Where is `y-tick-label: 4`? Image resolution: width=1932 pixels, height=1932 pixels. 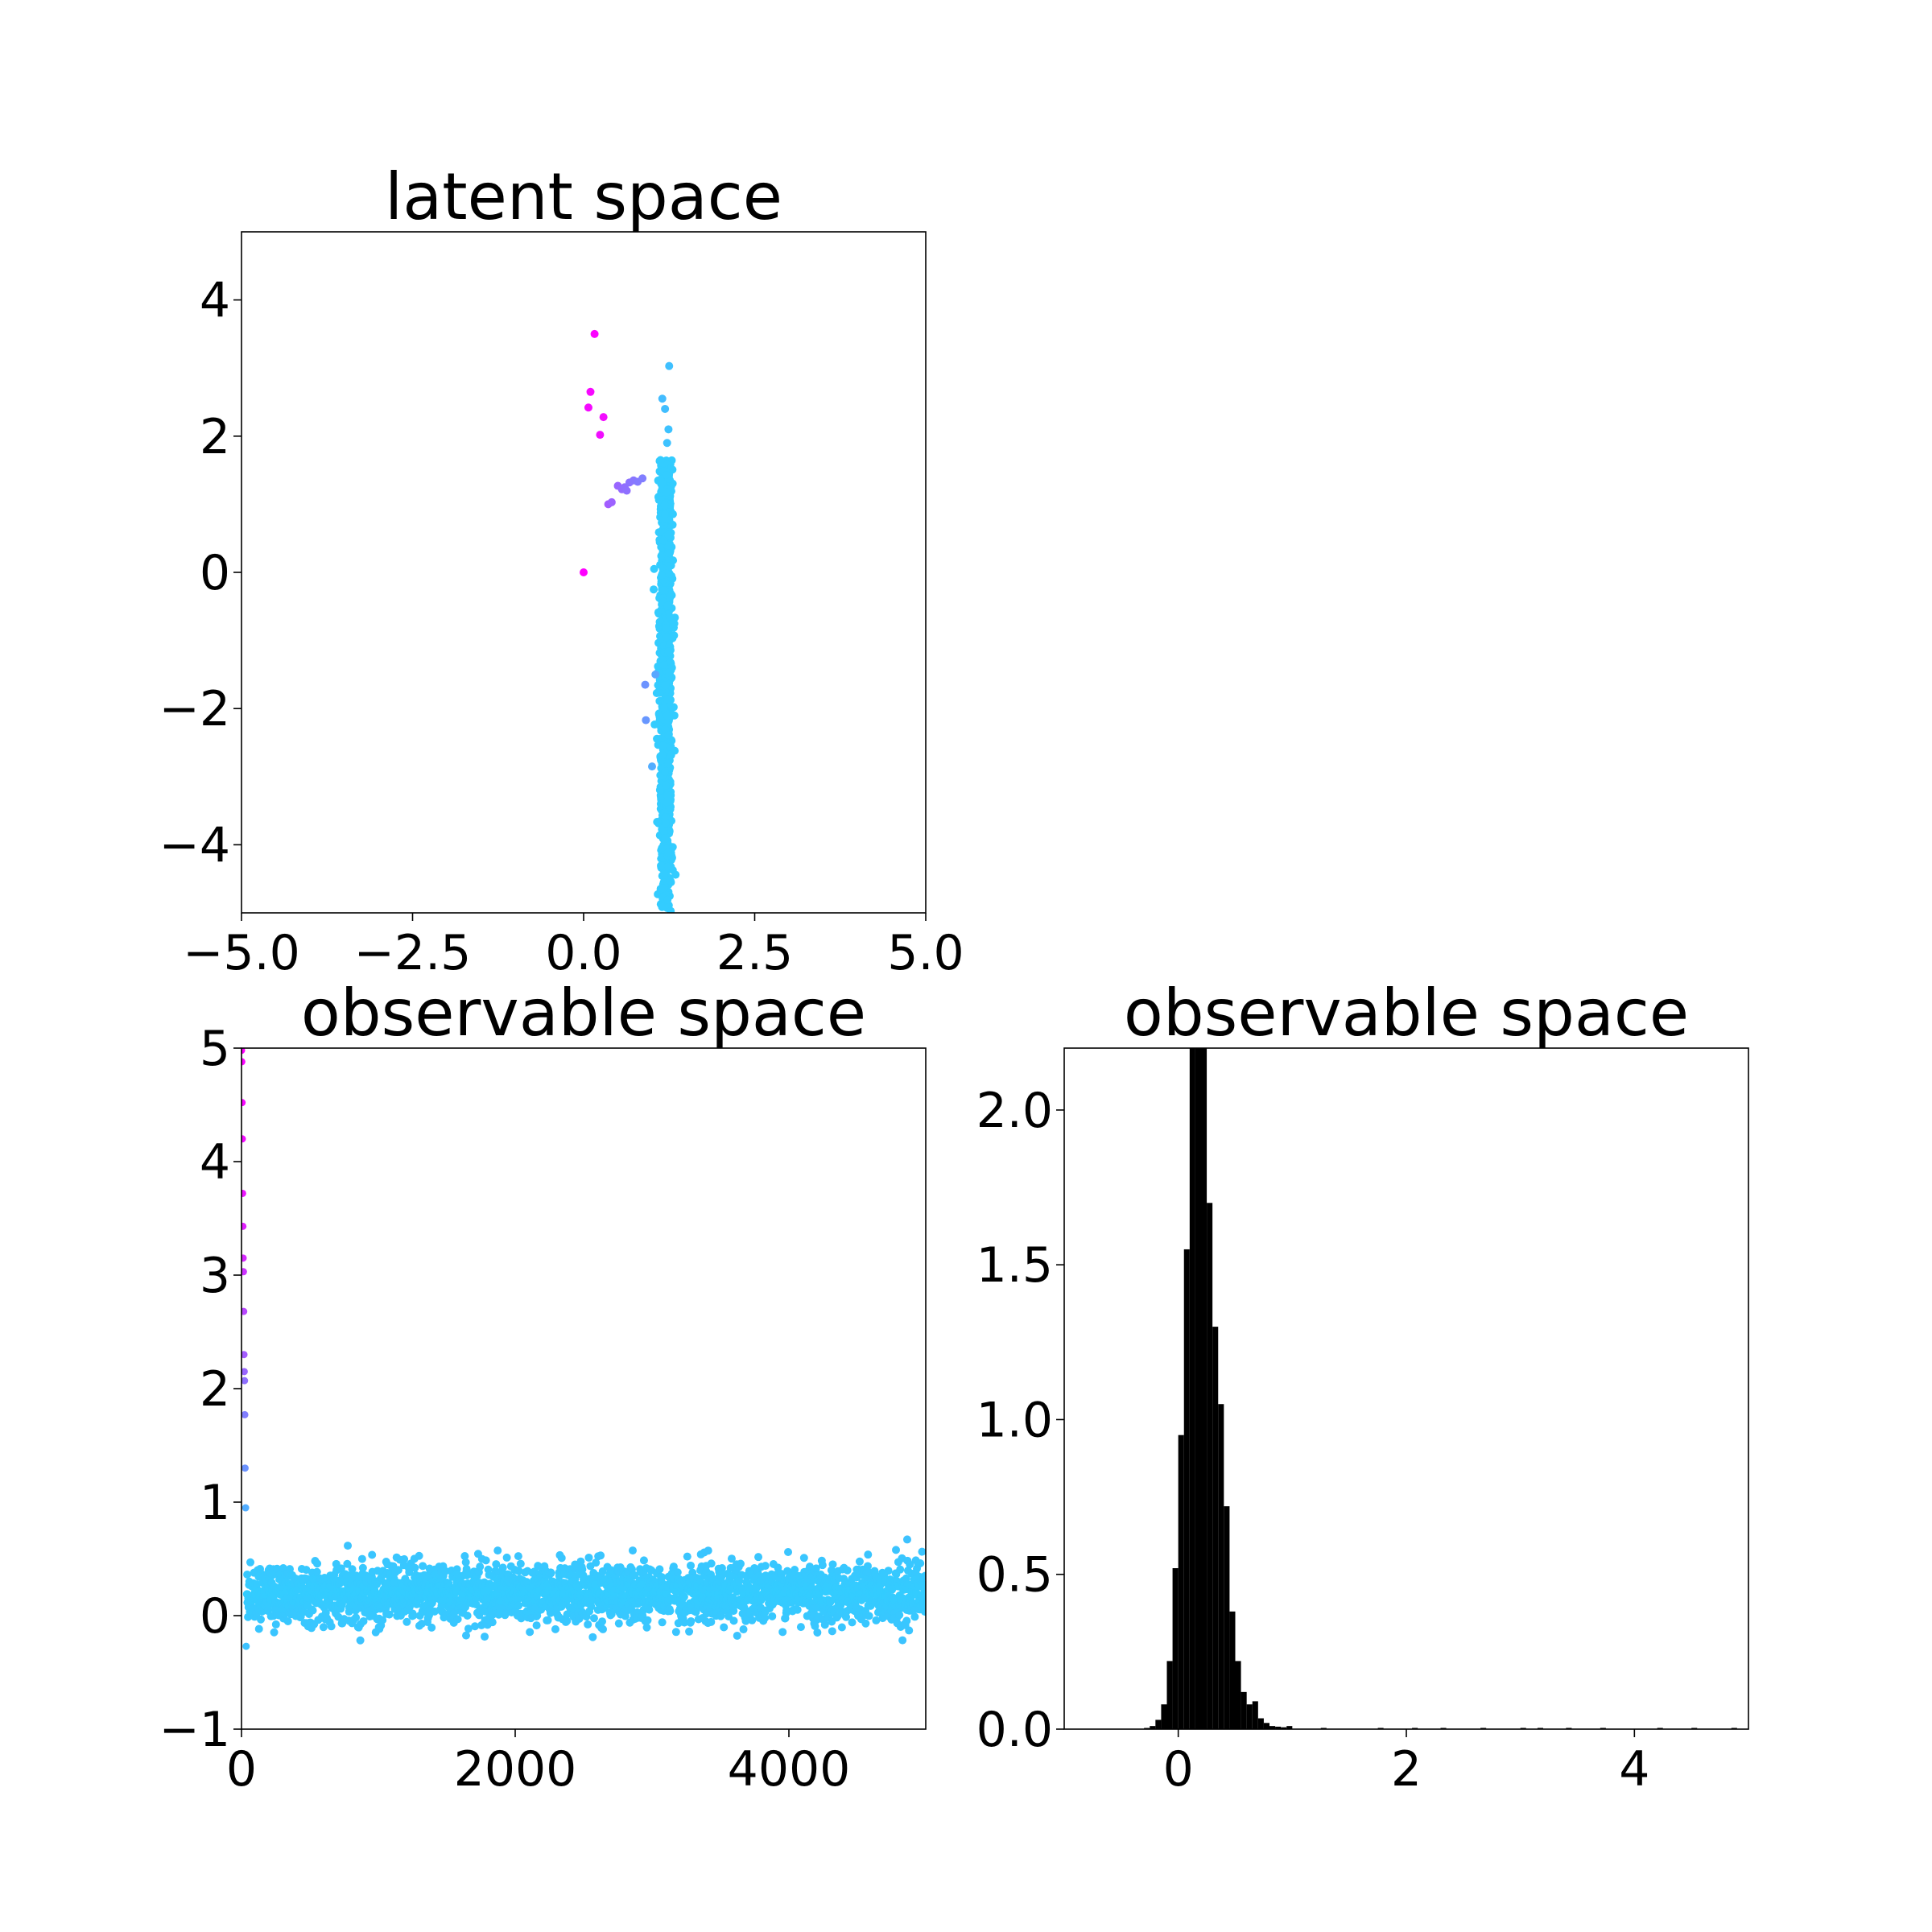 y-tick-label: 4 is located at coordinates (215, 1162).